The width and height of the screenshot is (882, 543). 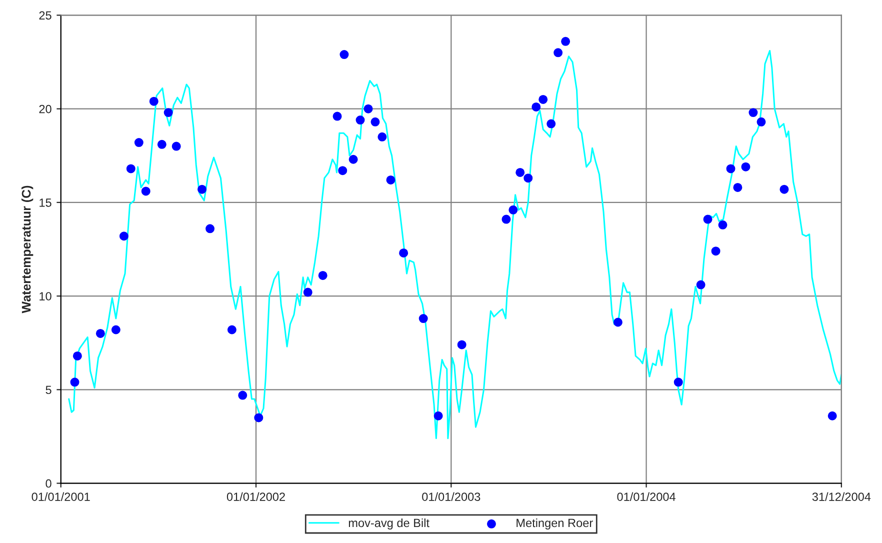 What do you see at coordinates (389, 524) in the screenshot?
I see `legend-label: mov-avg de Bilt` at bounding box center [389, 524].